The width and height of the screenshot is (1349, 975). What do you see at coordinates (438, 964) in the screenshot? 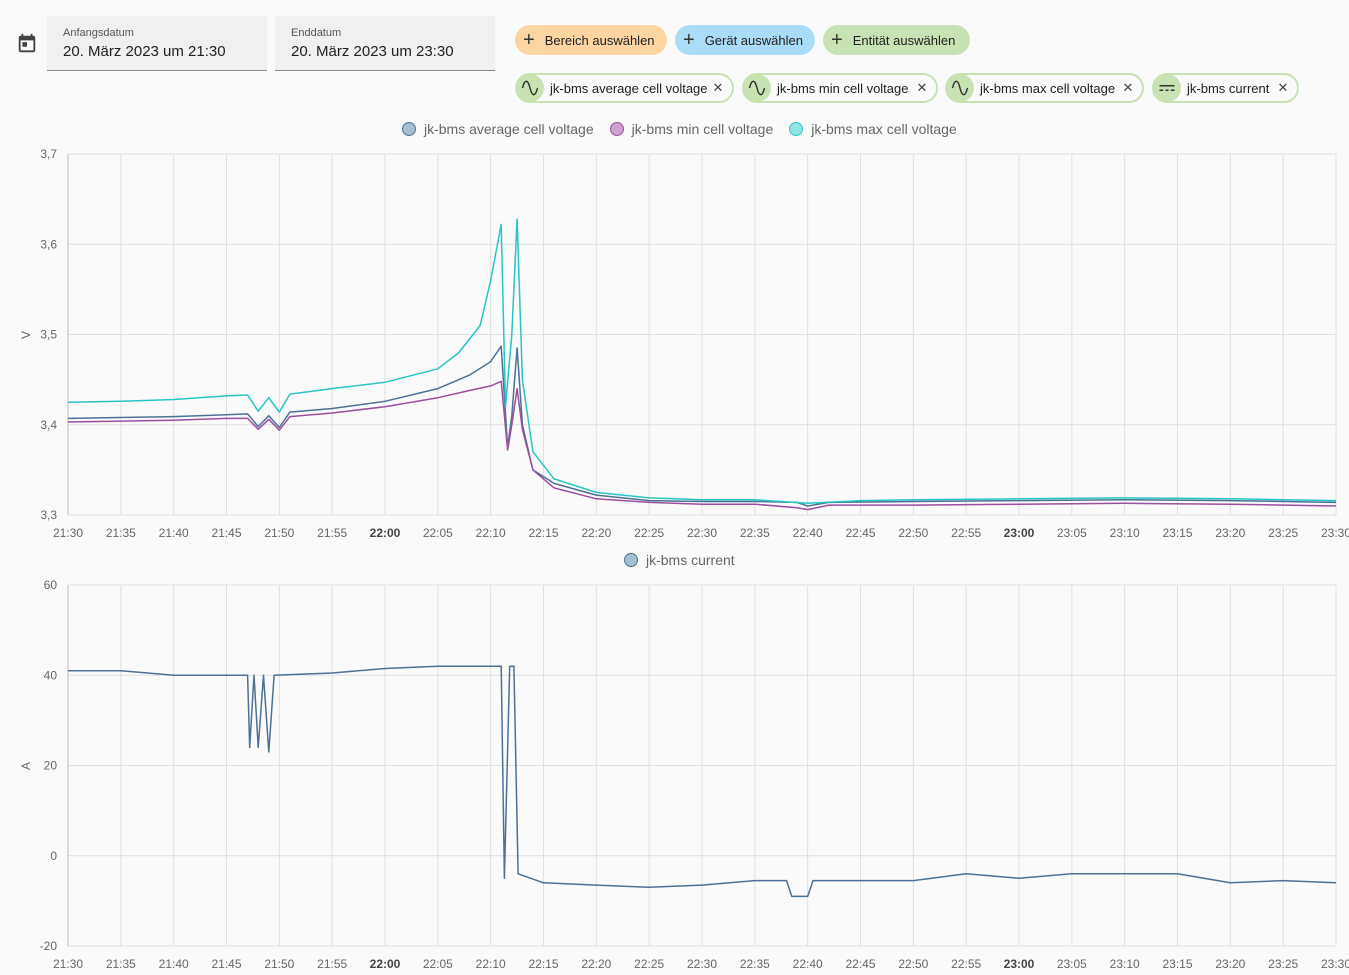
I see `x-tick-label: 22:05` at bounding box center [438, 964].